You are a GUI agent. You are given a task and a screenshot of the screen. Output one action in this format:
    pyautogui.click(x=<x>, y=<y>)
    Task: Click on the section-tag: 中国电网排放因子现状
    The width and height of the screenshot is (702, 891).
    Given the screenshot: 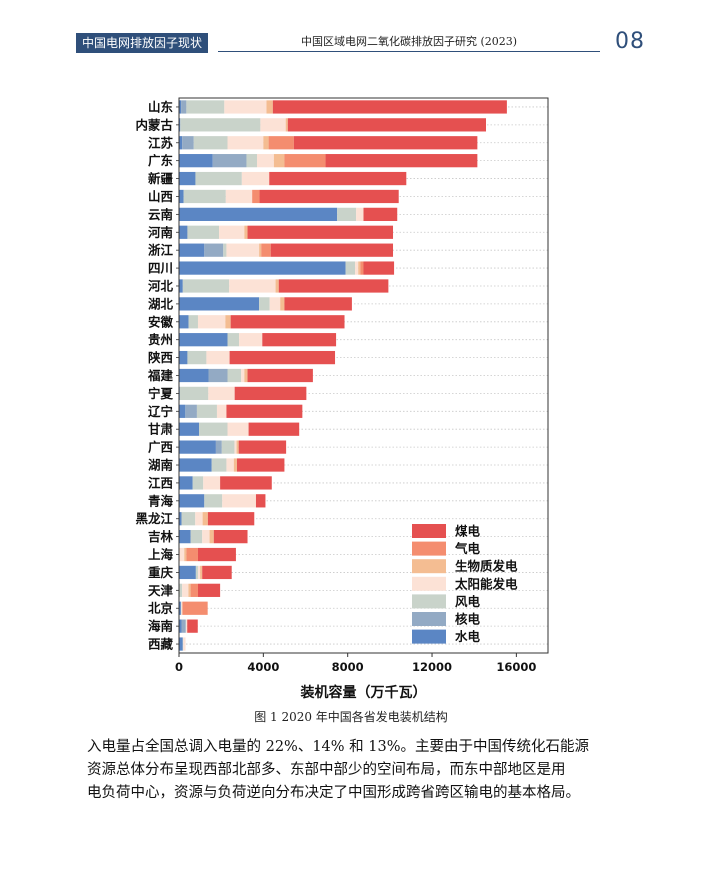 What is the action you would take?
    pyautogui.click(x=142, y=43)
    